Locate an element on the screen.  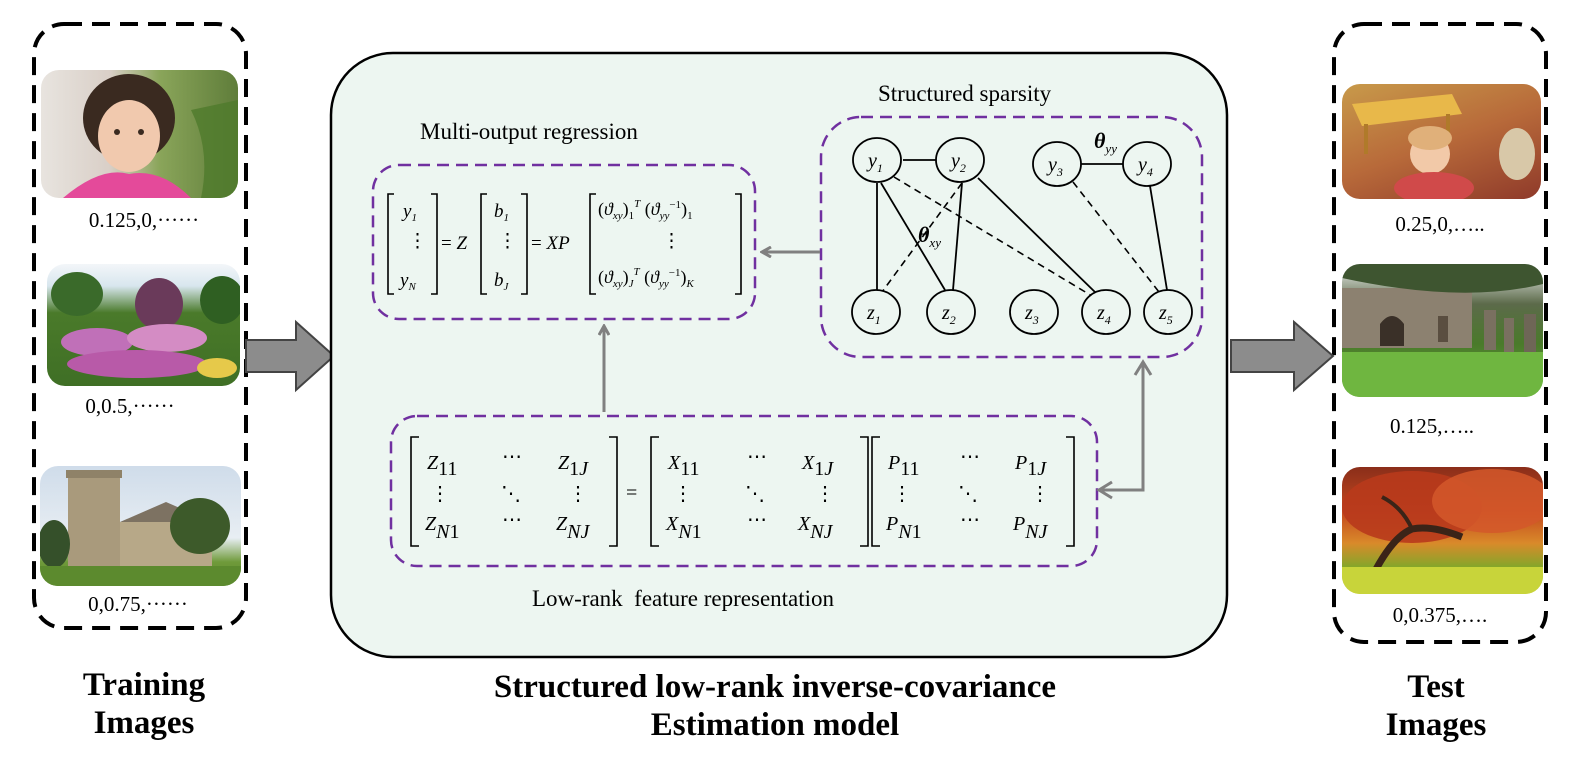
node-y1 is located at coordinates (877, 160).